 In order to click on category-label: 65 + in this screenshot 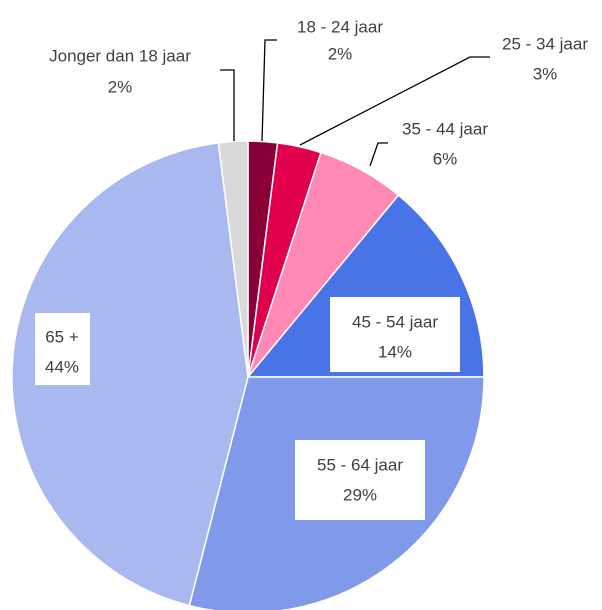, I will do `click(62, 336)`.